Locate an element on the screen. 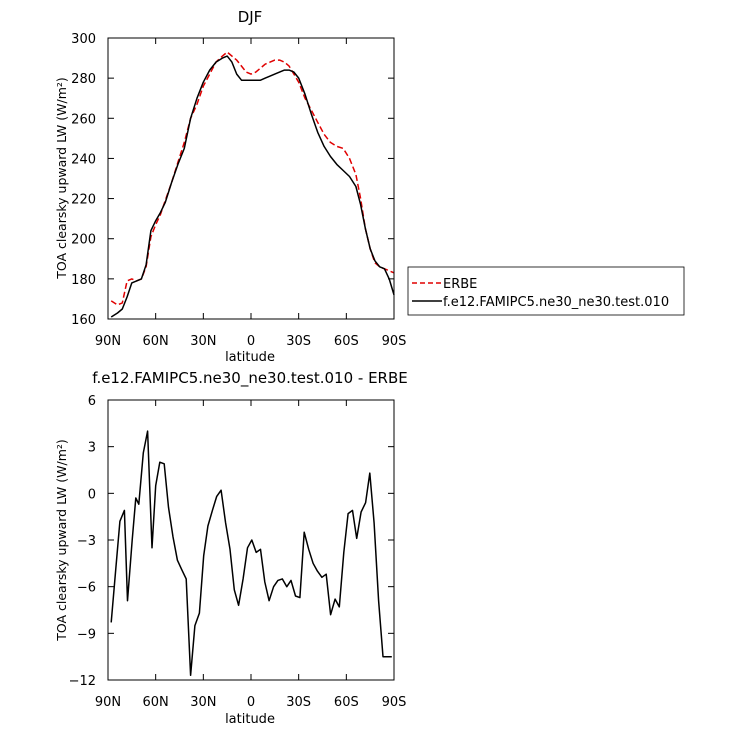  top-x-tick-label: 60N is located at coordinates (156, 341).